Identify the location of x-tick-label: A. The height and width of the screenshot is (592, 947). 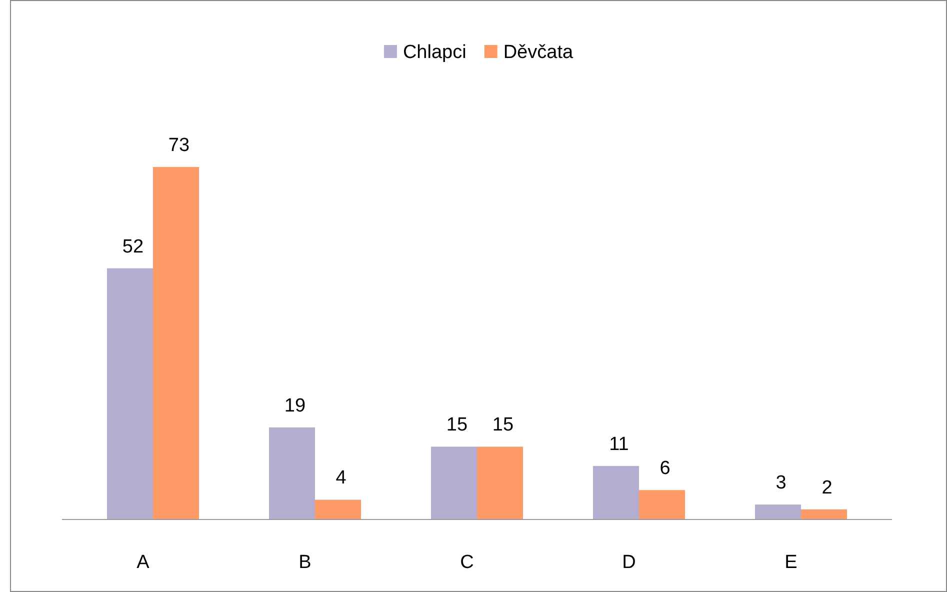
(143, 562).